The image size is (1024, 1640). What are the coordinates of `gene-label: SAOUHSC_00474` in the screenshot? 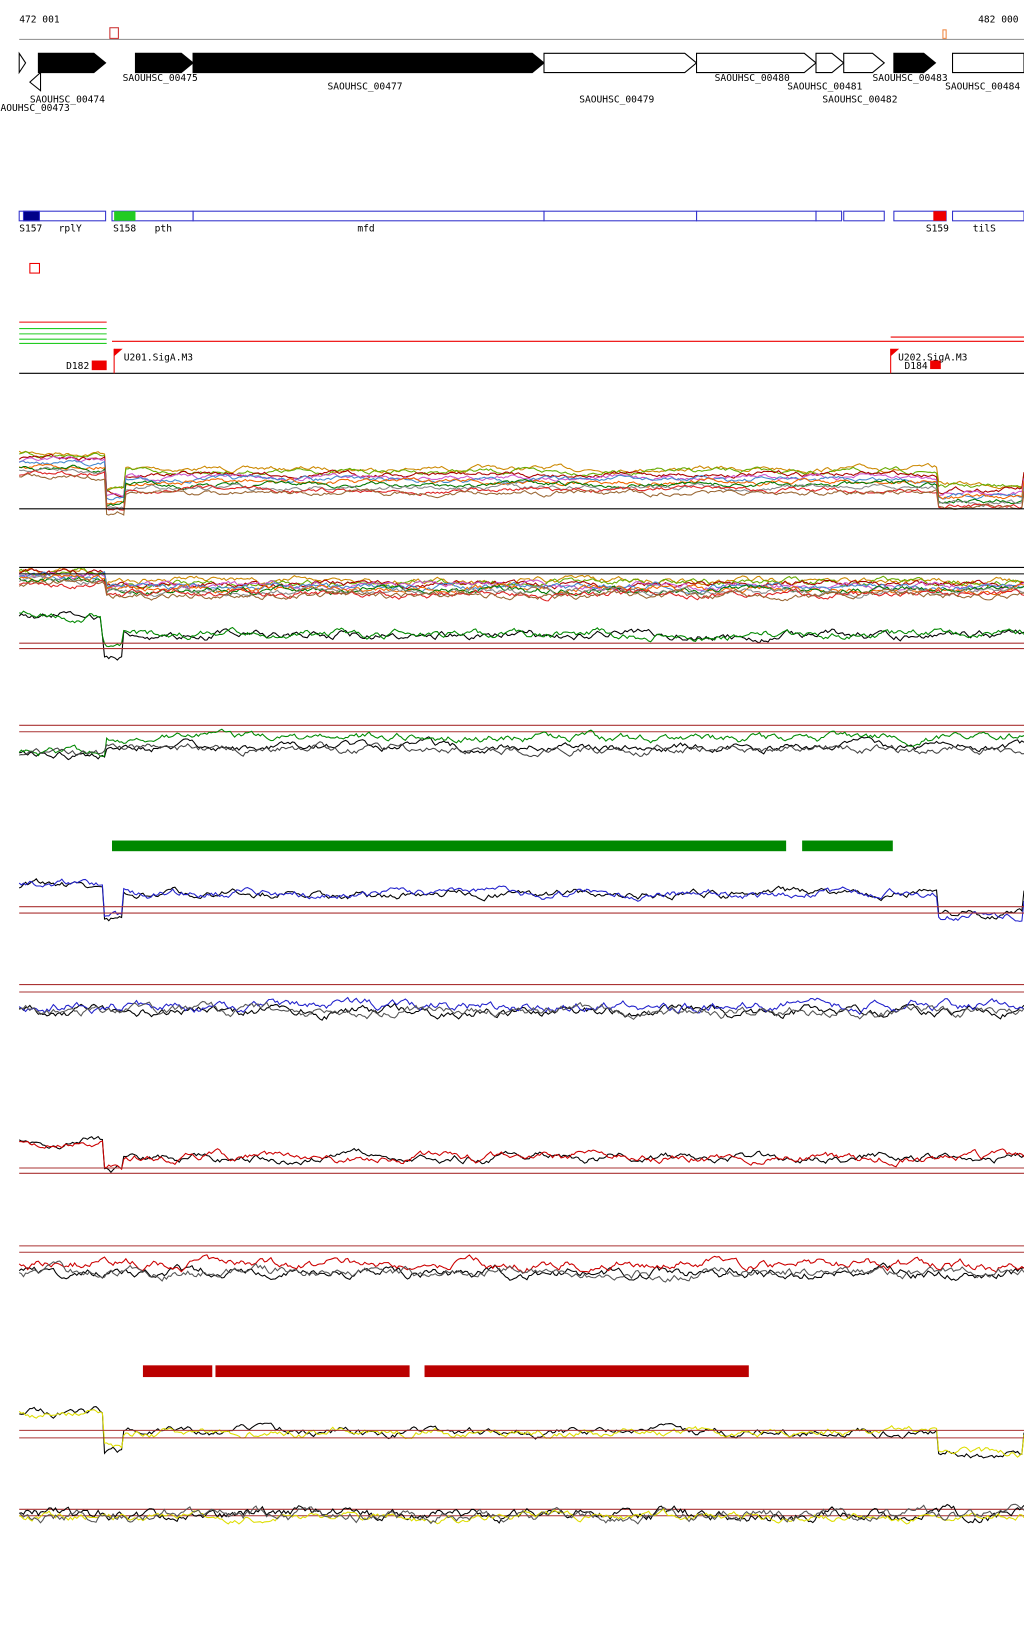 It's located at (67, 99).